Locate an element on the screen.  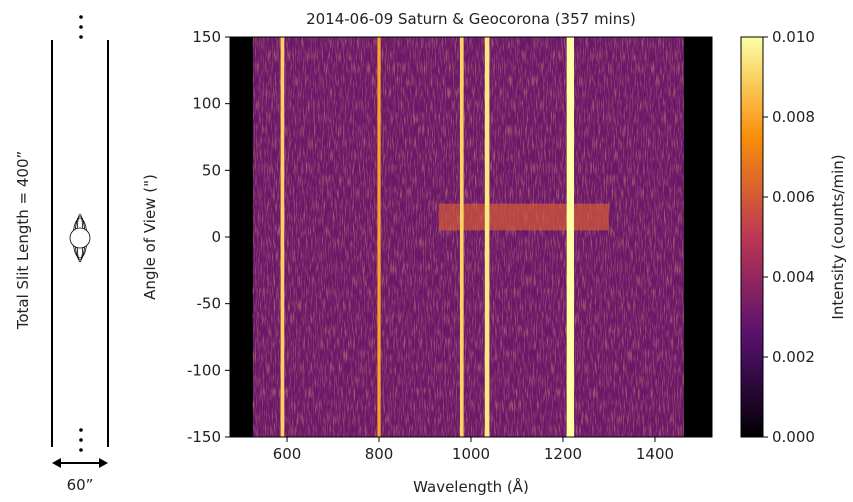
colorbar-tick-label: 0.002 is located at coordinates (793, 357).